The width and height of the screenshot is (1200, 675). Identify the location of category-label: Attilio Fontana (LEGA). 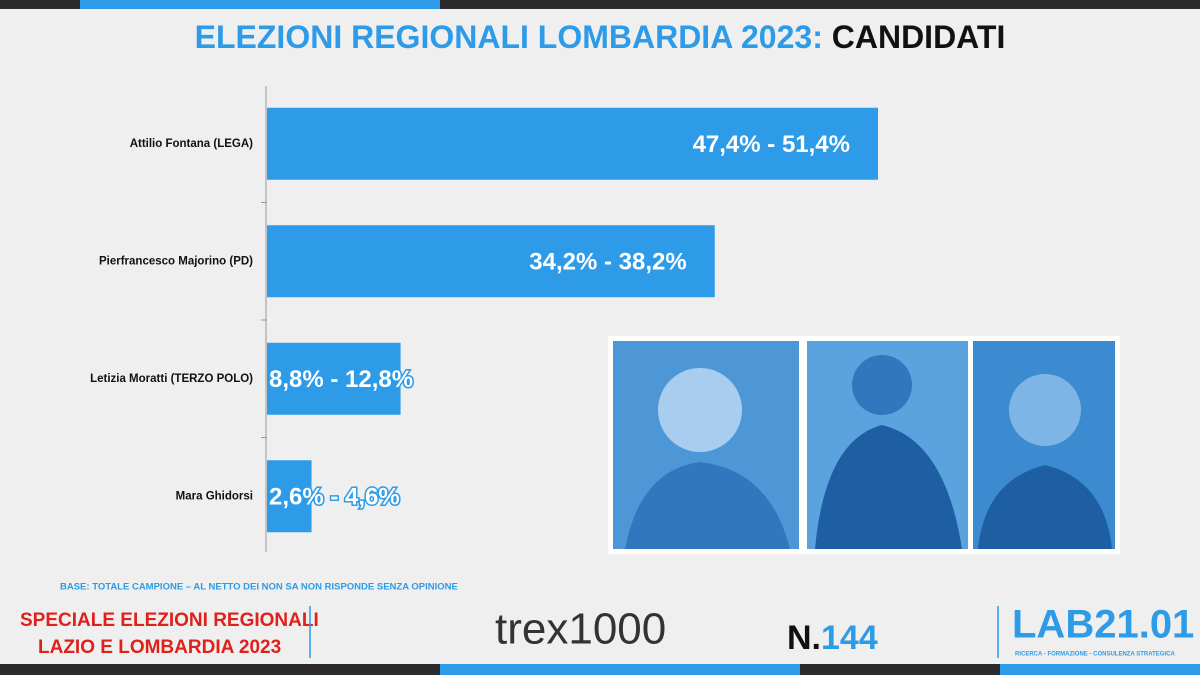
(191, 144).